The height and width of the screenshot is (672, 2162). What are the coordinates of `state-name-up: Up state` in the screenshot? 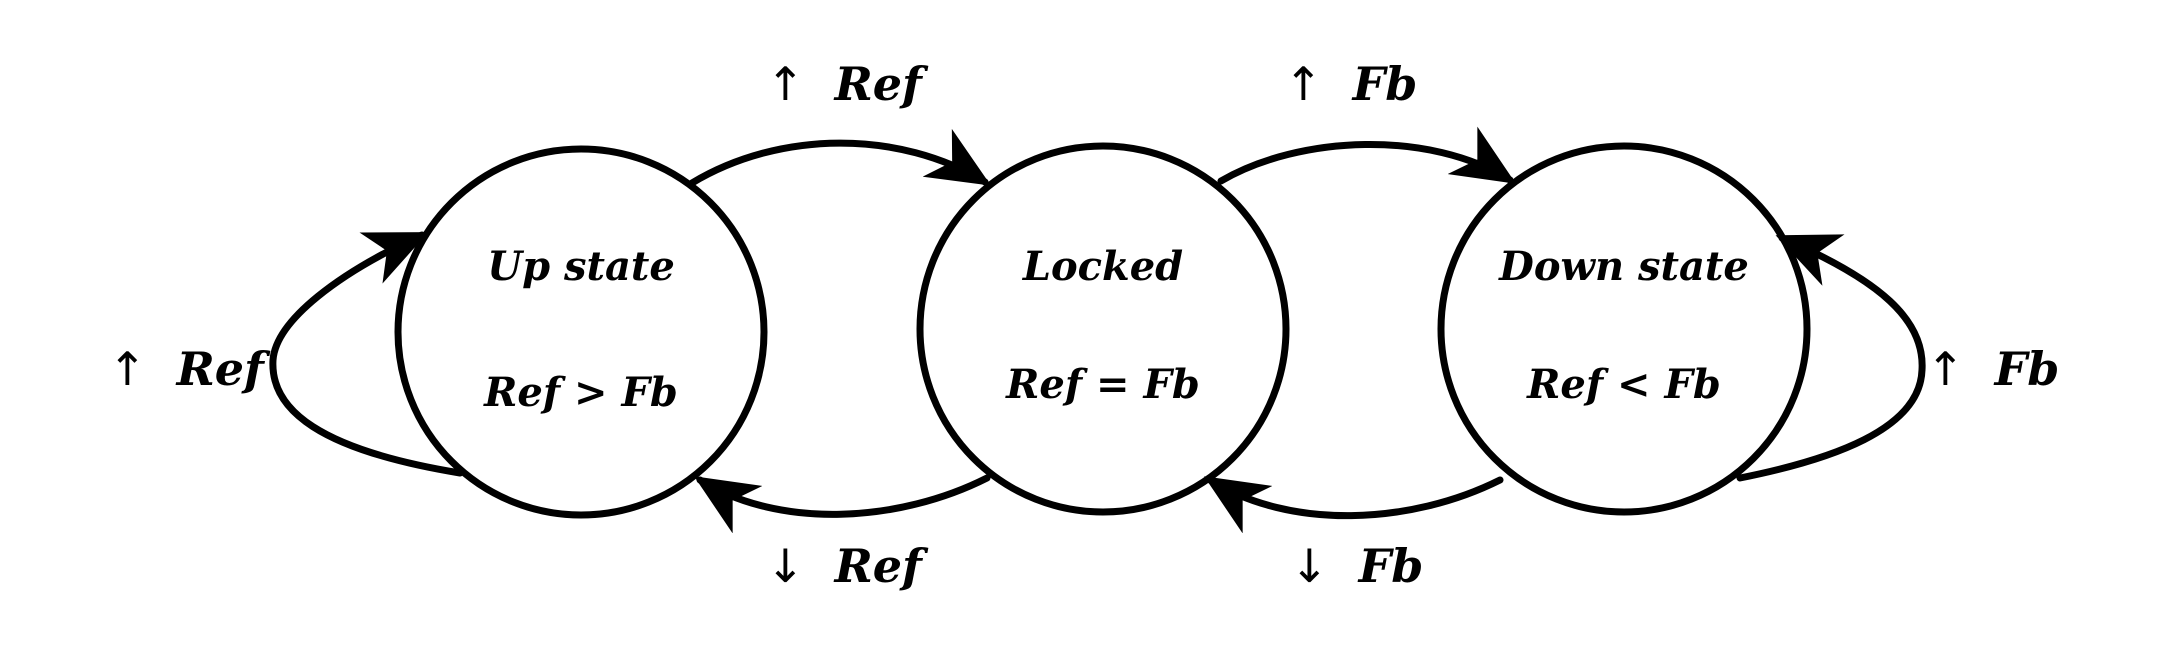 It's located at (581, 266).